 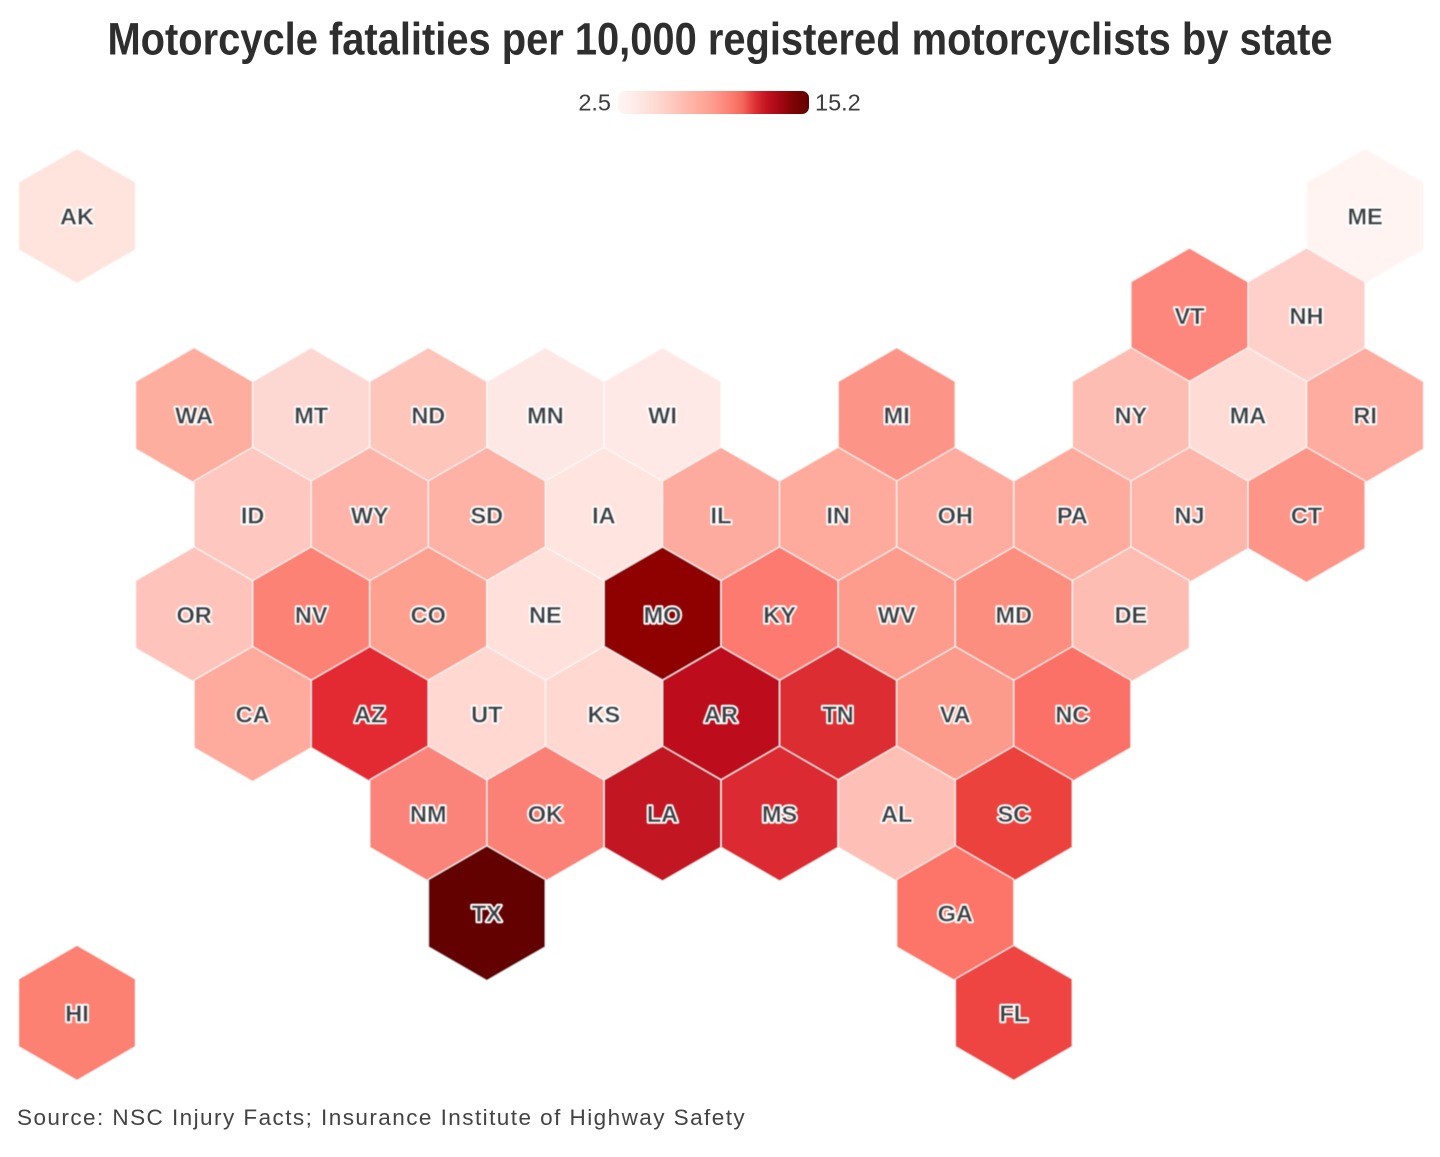 What do you see at coordinates (604, 715) in the screenshot?
I see `svg-text: KS` at bounding box center [604, 715].